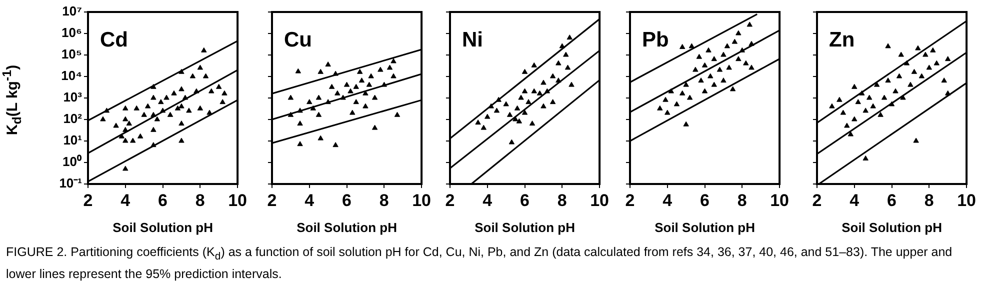 The width and height of the screenshot is (983, 295). What do you see at coordinates (298, 40) in the screenshot?
I see `annotation: Cu` at bounding box center [298, 40].